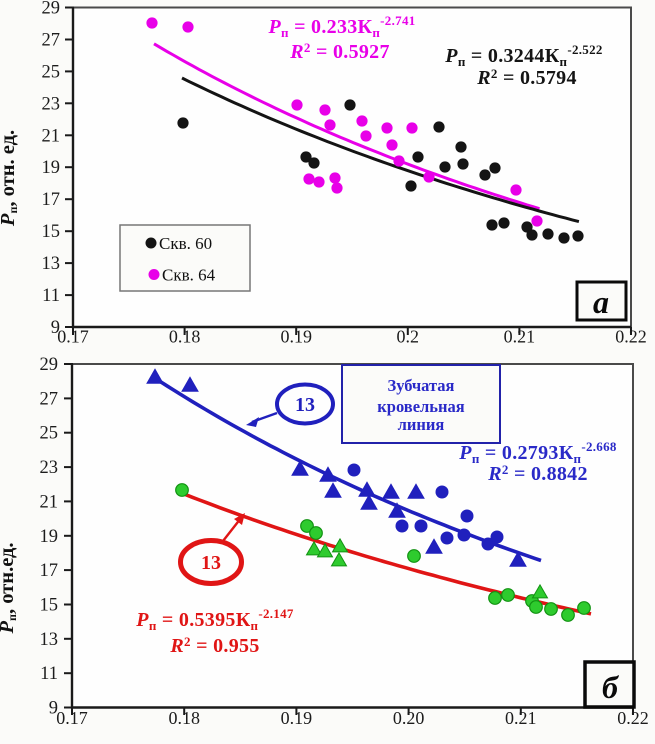 Image resolution: width=655 pixels, height=744 pixels. What do you see at coordinates (421, 385) in the screenshot?
I see `svg-text: Зубчатая` at bounding box center [421, 385].